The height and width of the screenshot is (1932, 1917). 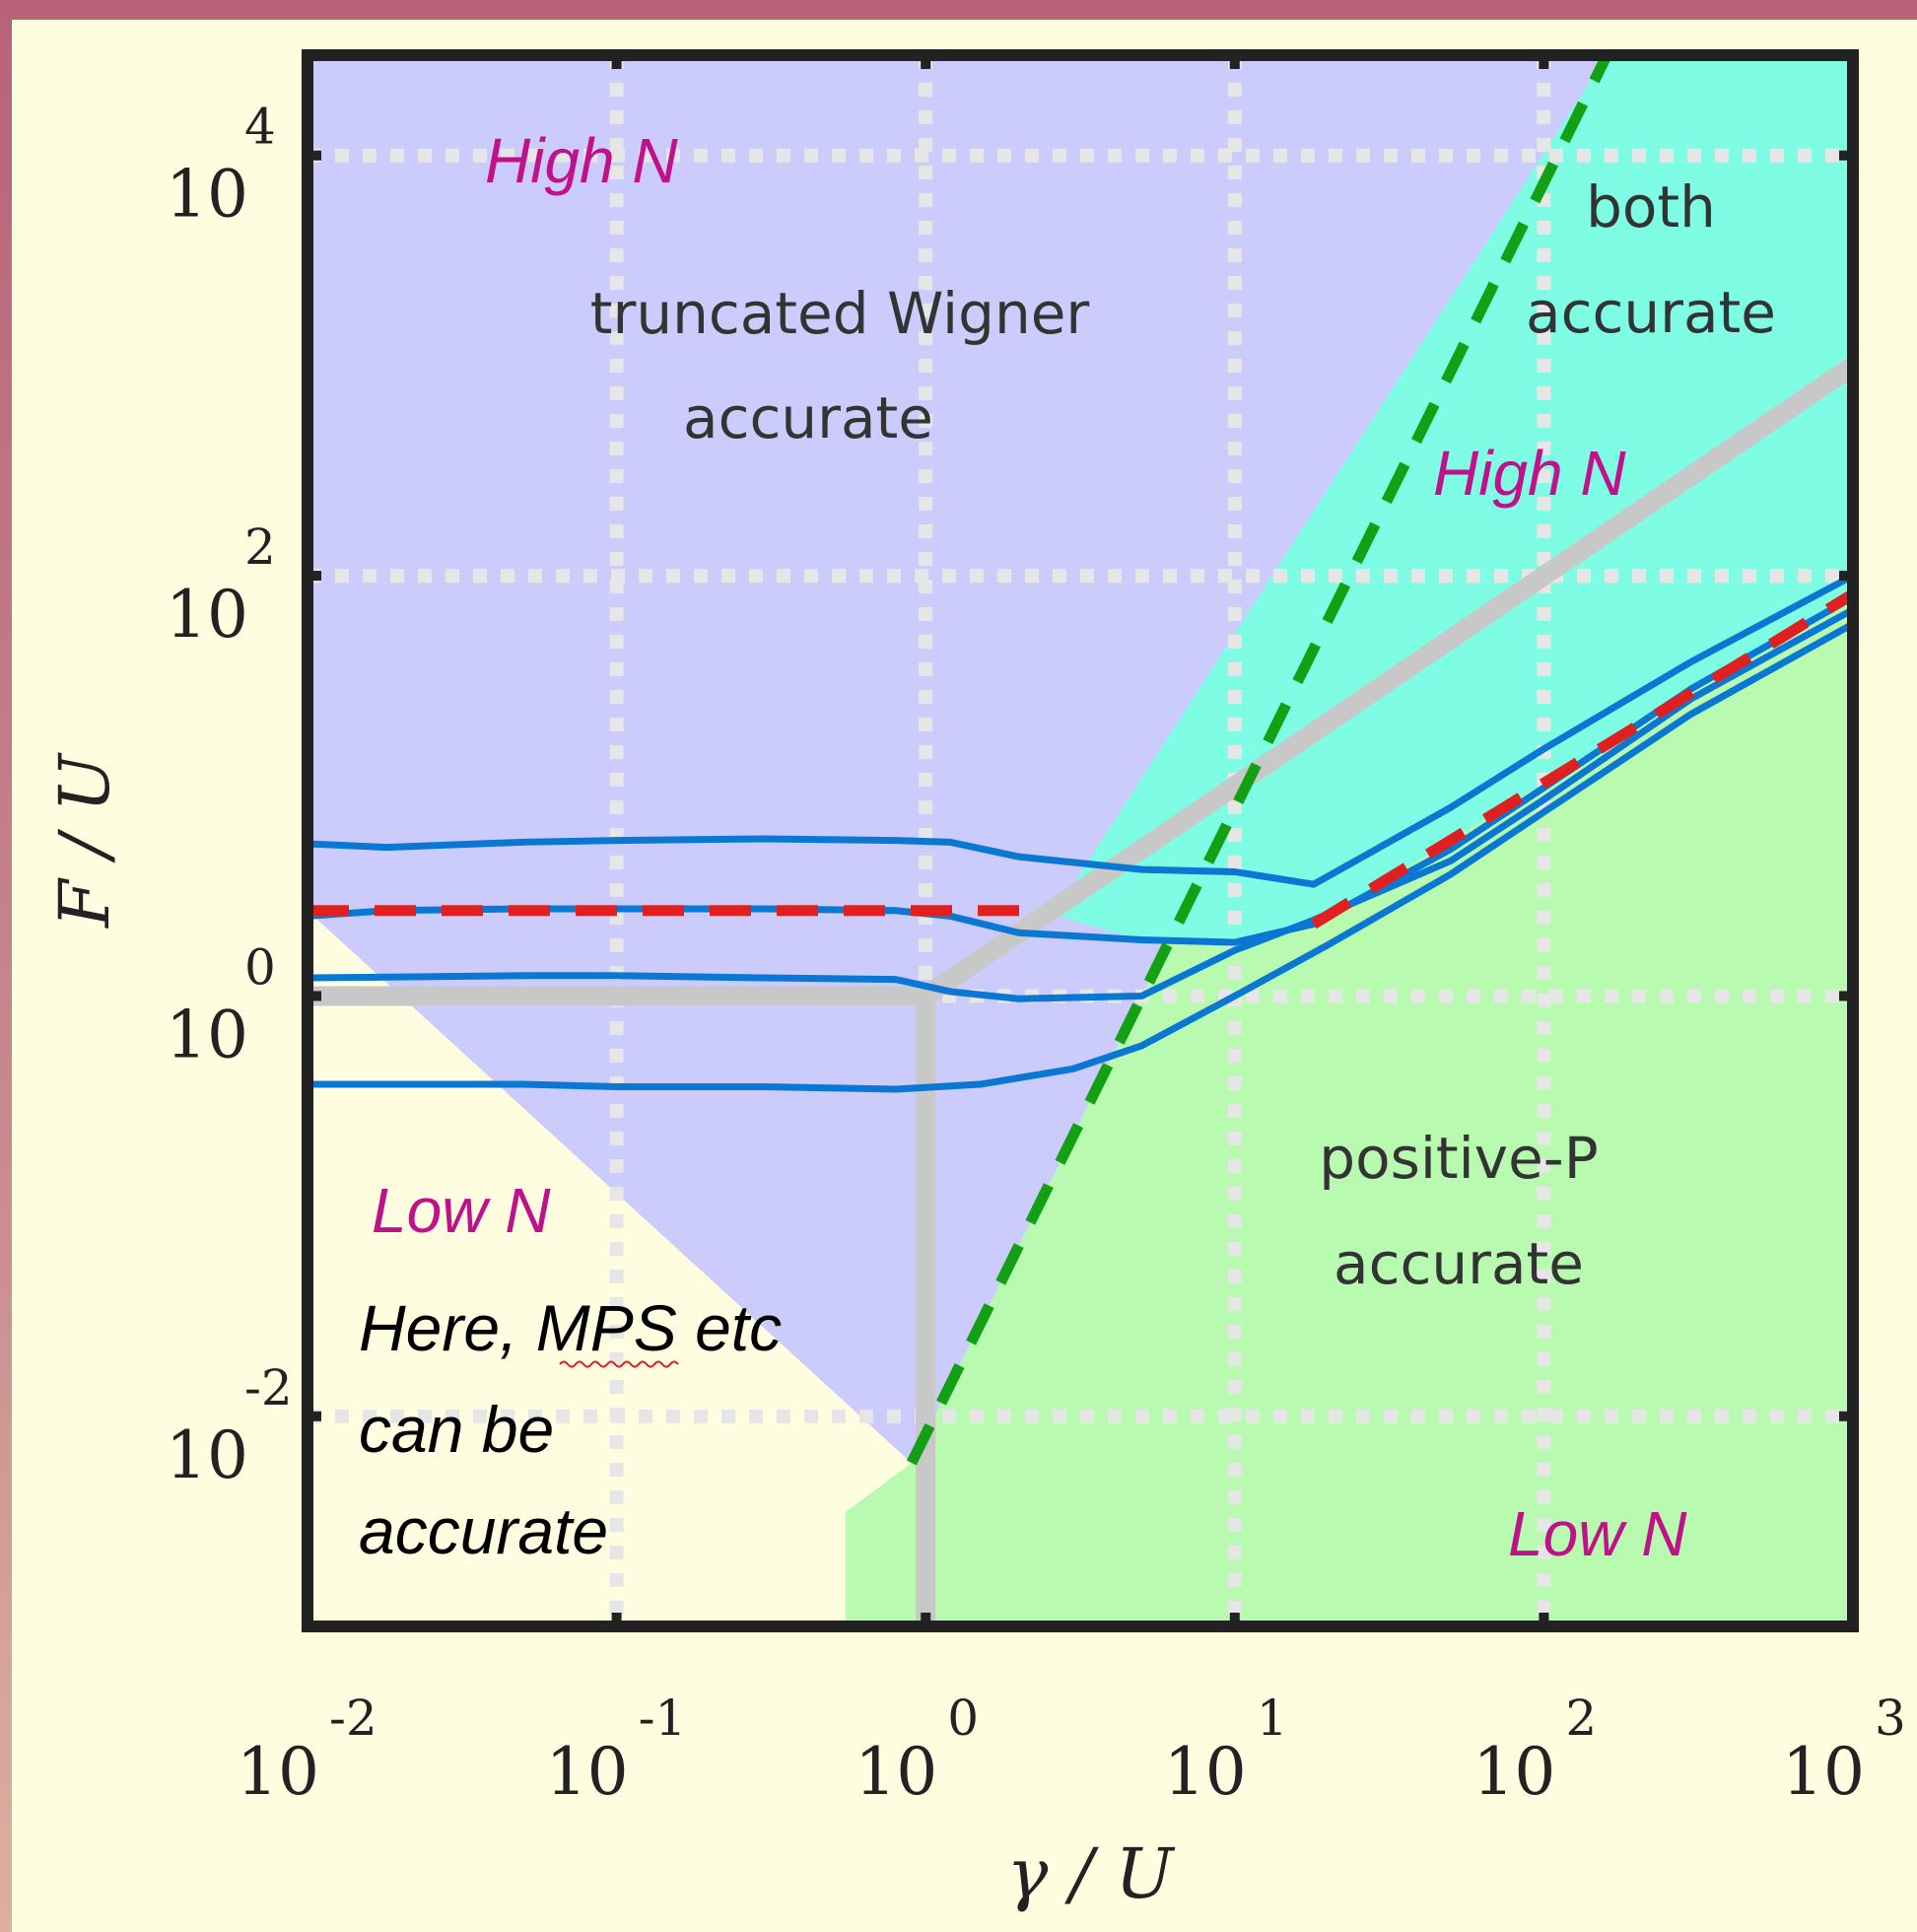 What do you see at coordinates (1651, 207) in the screenshot?
I see `region-label-both: both` at bounding box center [1651, 207].